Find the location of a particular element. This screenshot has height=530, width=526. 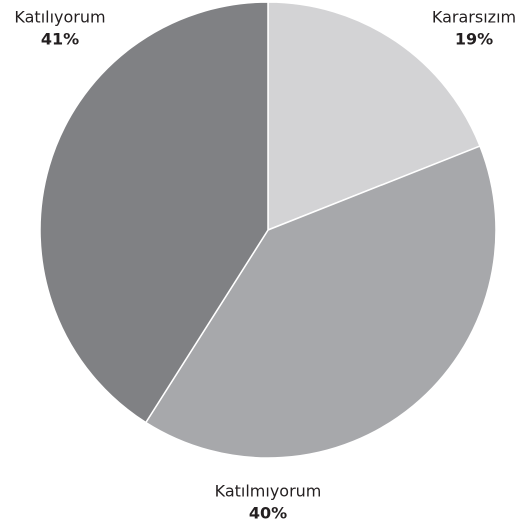

slice-value-label: 40% is located at coordinates (268, 513).